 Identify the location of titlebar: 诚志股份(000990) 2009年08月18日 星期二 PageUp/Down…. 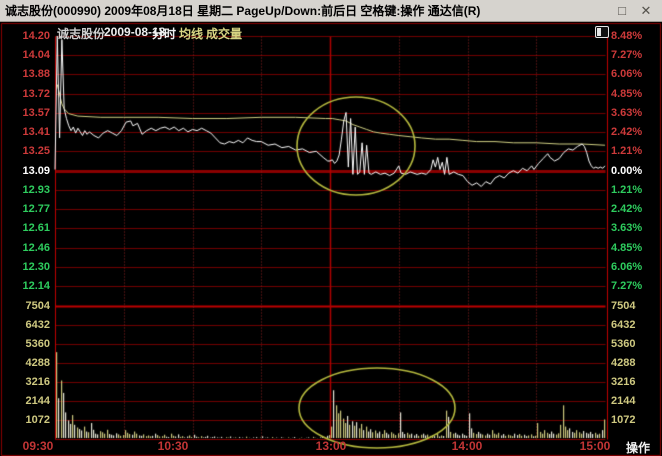
(331, 11).